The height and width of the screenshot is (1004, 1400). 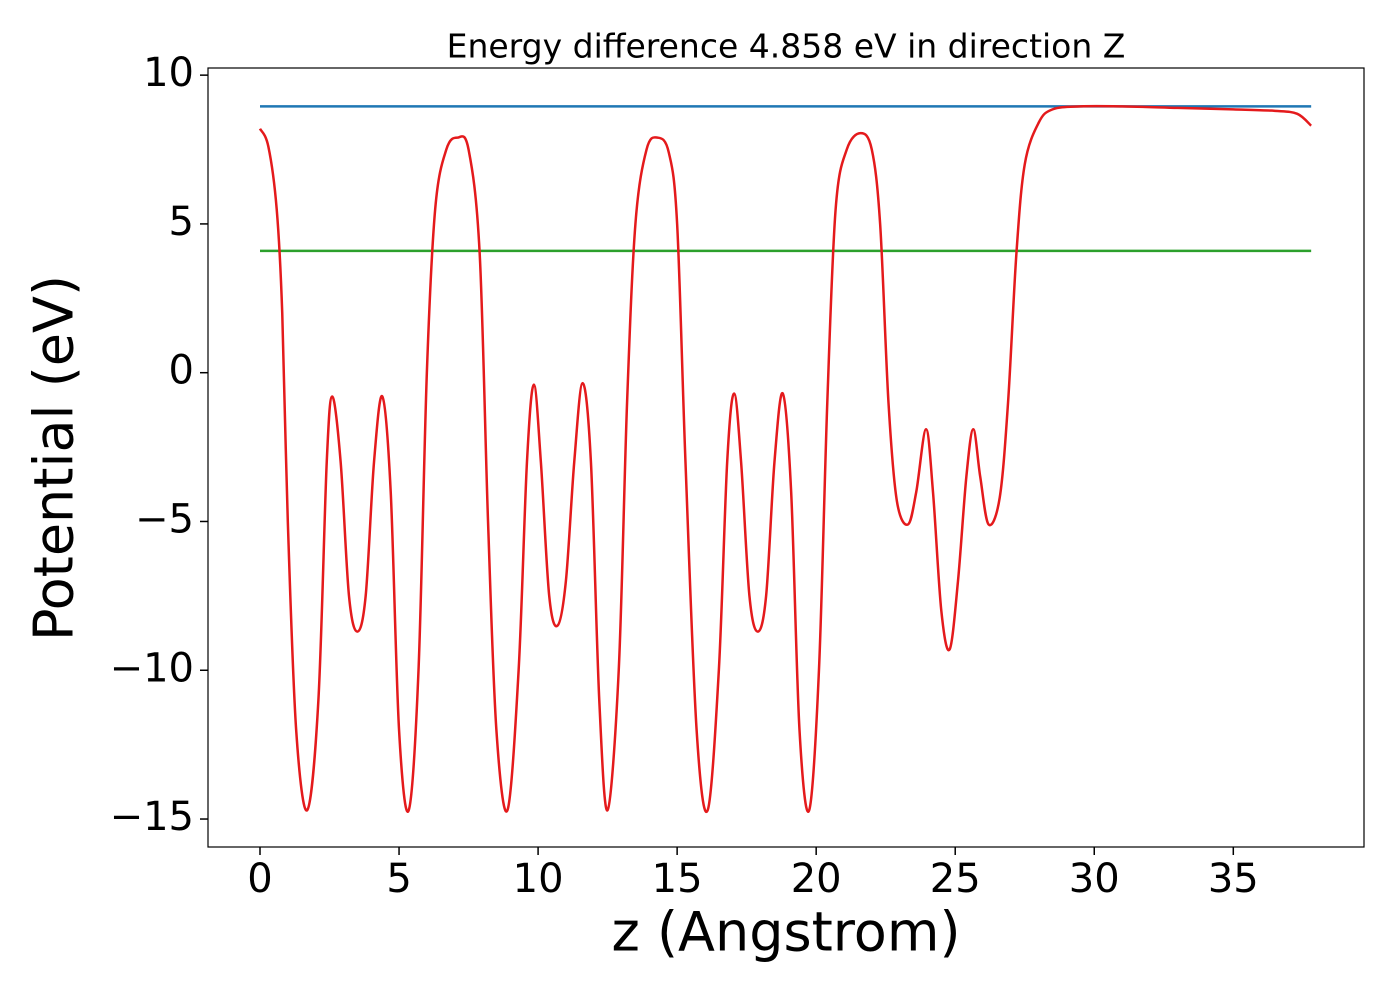 I want to click on x-tick-label: 5, so click(x=398, y=879).